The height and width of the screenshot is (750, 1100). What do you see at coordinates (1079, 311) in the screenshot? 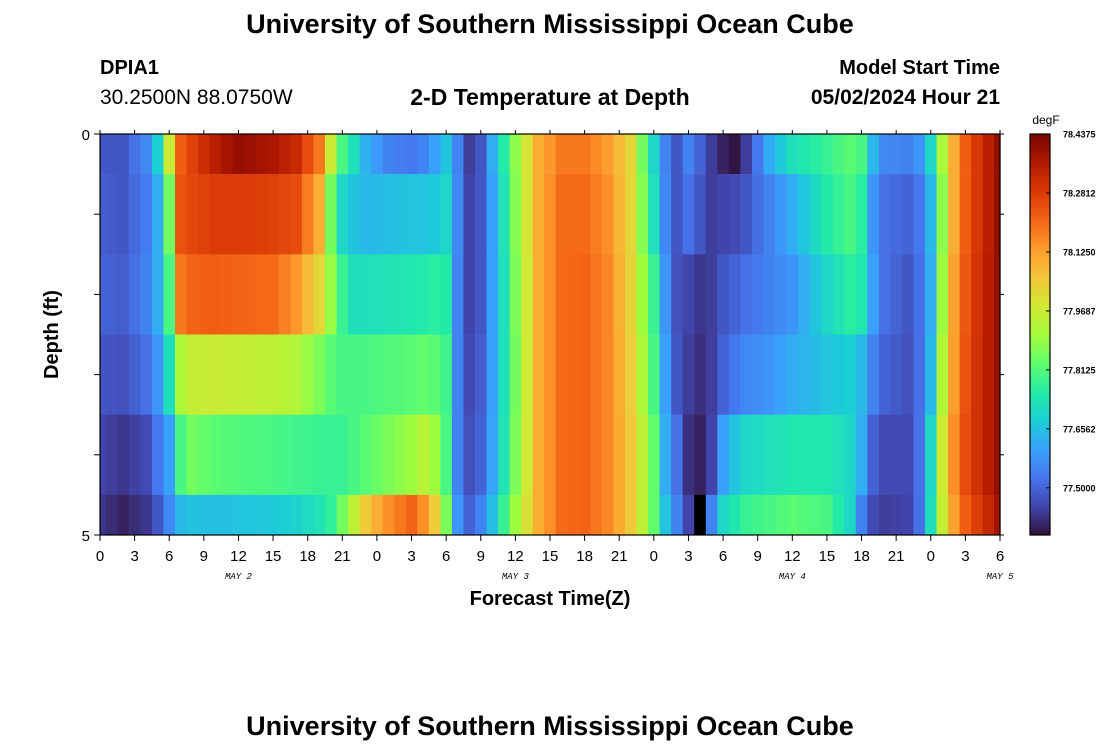
I see `colorbar-tick-label: 77.9687` at bounding box center [1079, 311].